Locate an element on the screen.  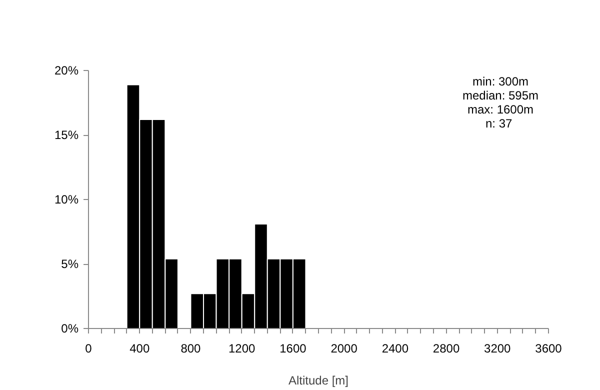
x-tick-label: 0 is located at coordinates (88, 349).